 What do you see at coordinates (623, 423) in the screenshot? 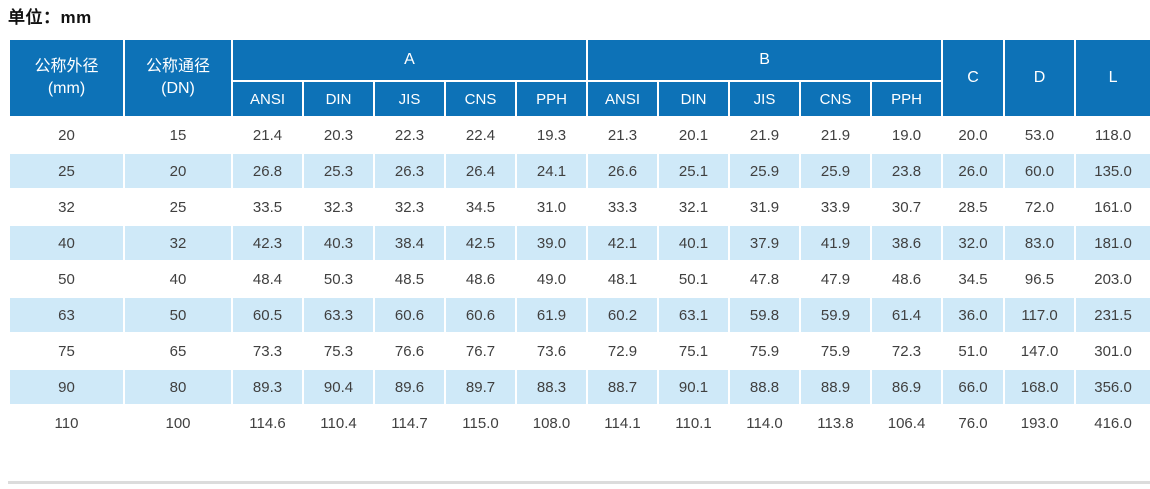
I see `table-cell: 114.1` at bounding box center [623, 423].